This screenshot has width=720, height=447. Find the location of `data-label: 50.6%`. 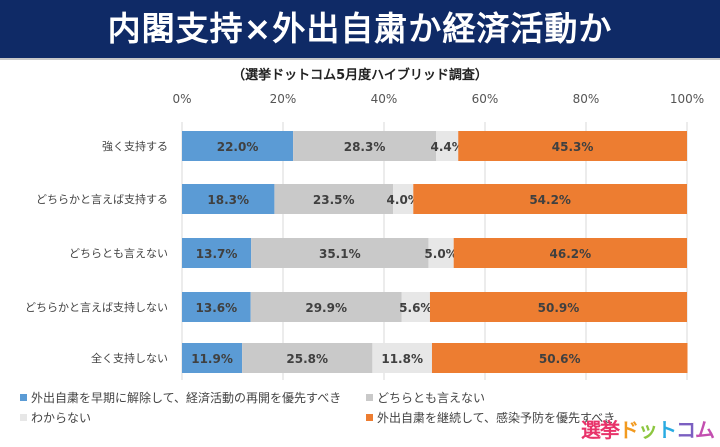

data-label: 50.6% is located at coordinates (560, 359).